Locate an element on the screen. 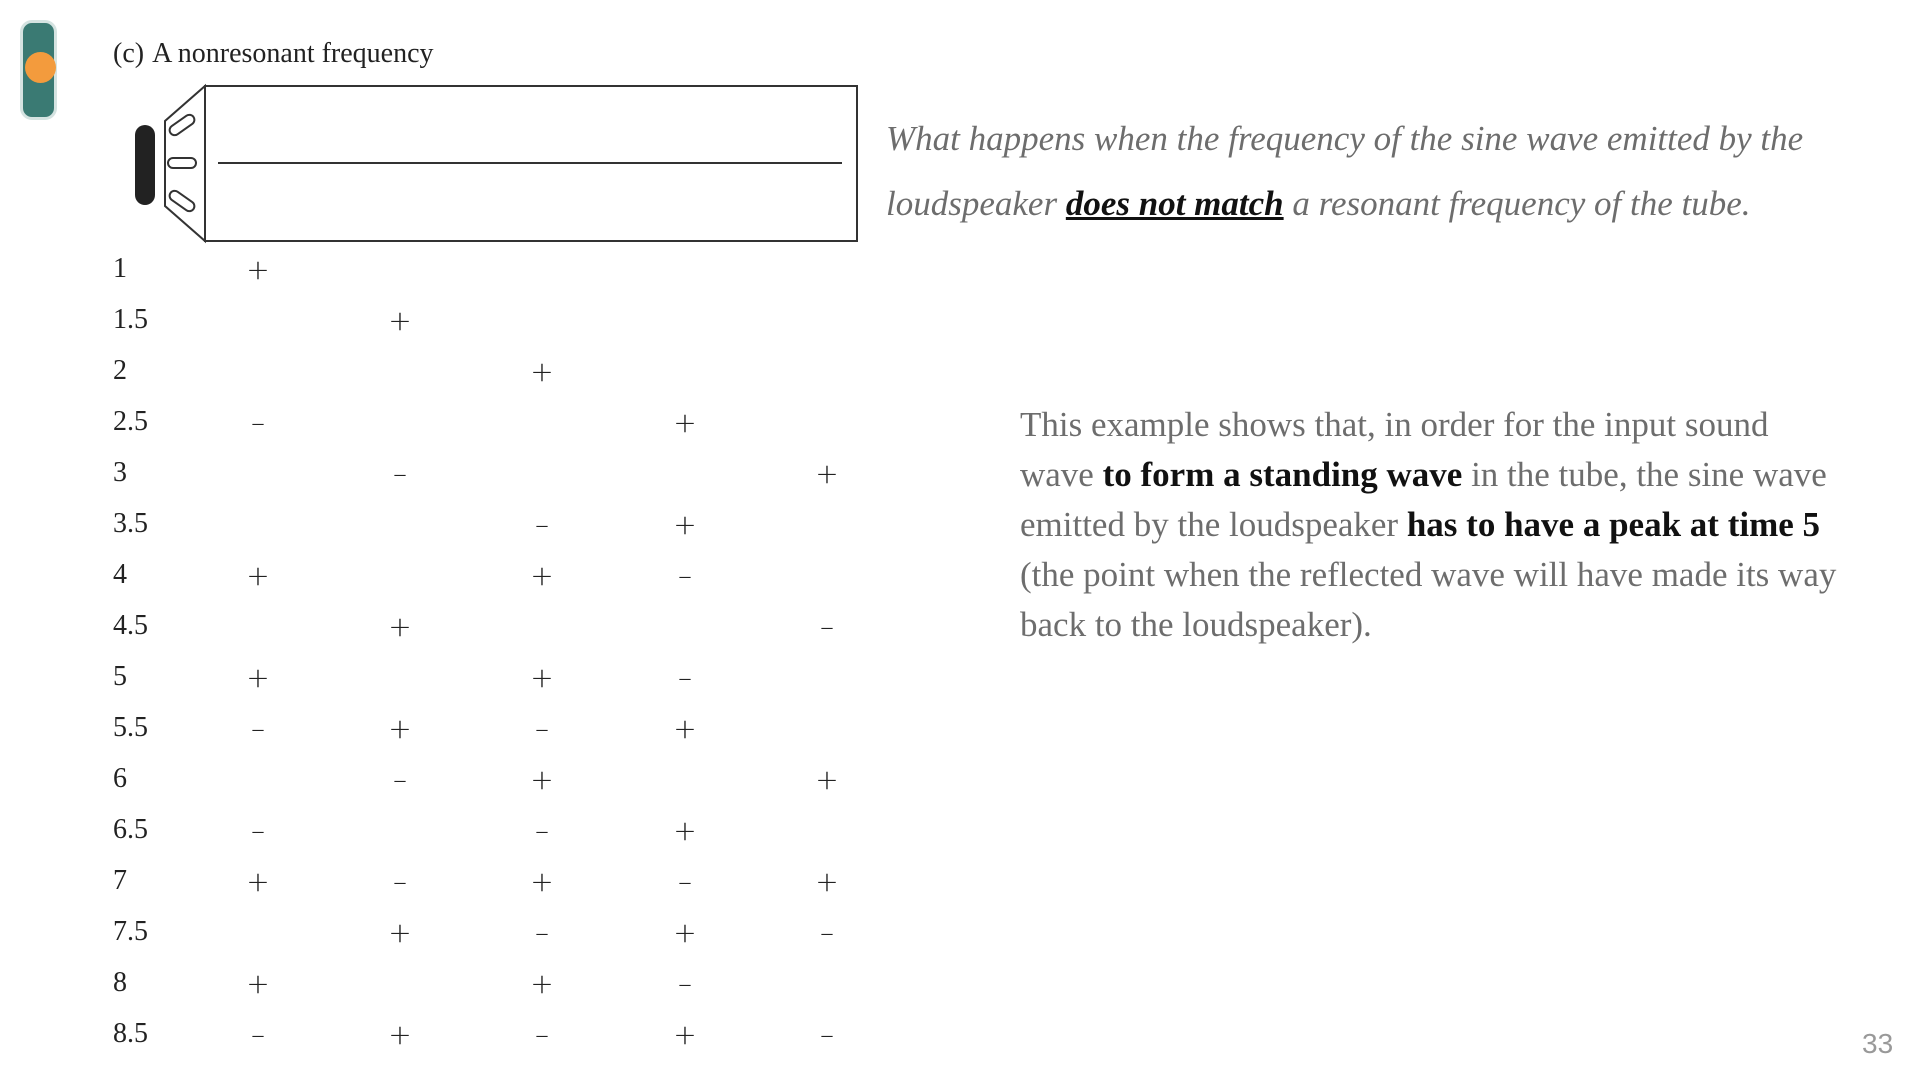  explanation-b2: has to have a peak at time 5 is located at coordinates (1613, 524).